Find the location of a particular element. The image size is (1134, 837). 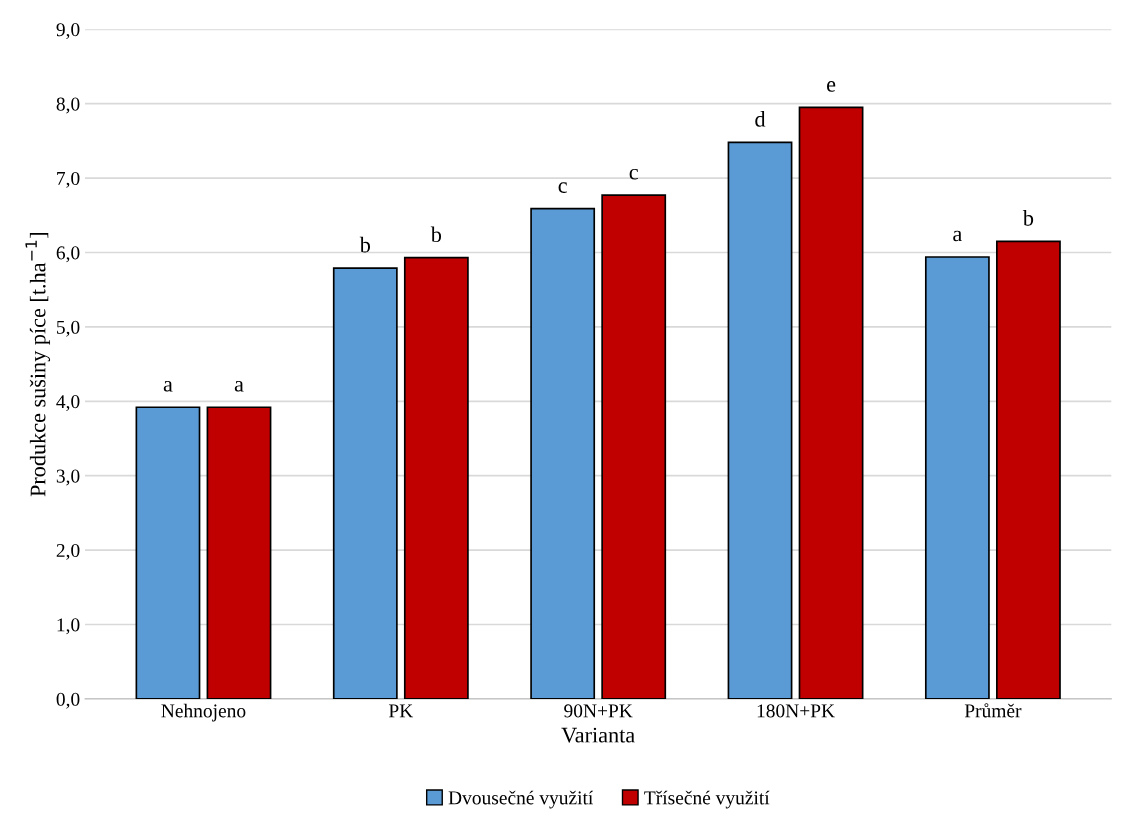

y-tick-label: 8,0 is located at coordinates (68, 105).